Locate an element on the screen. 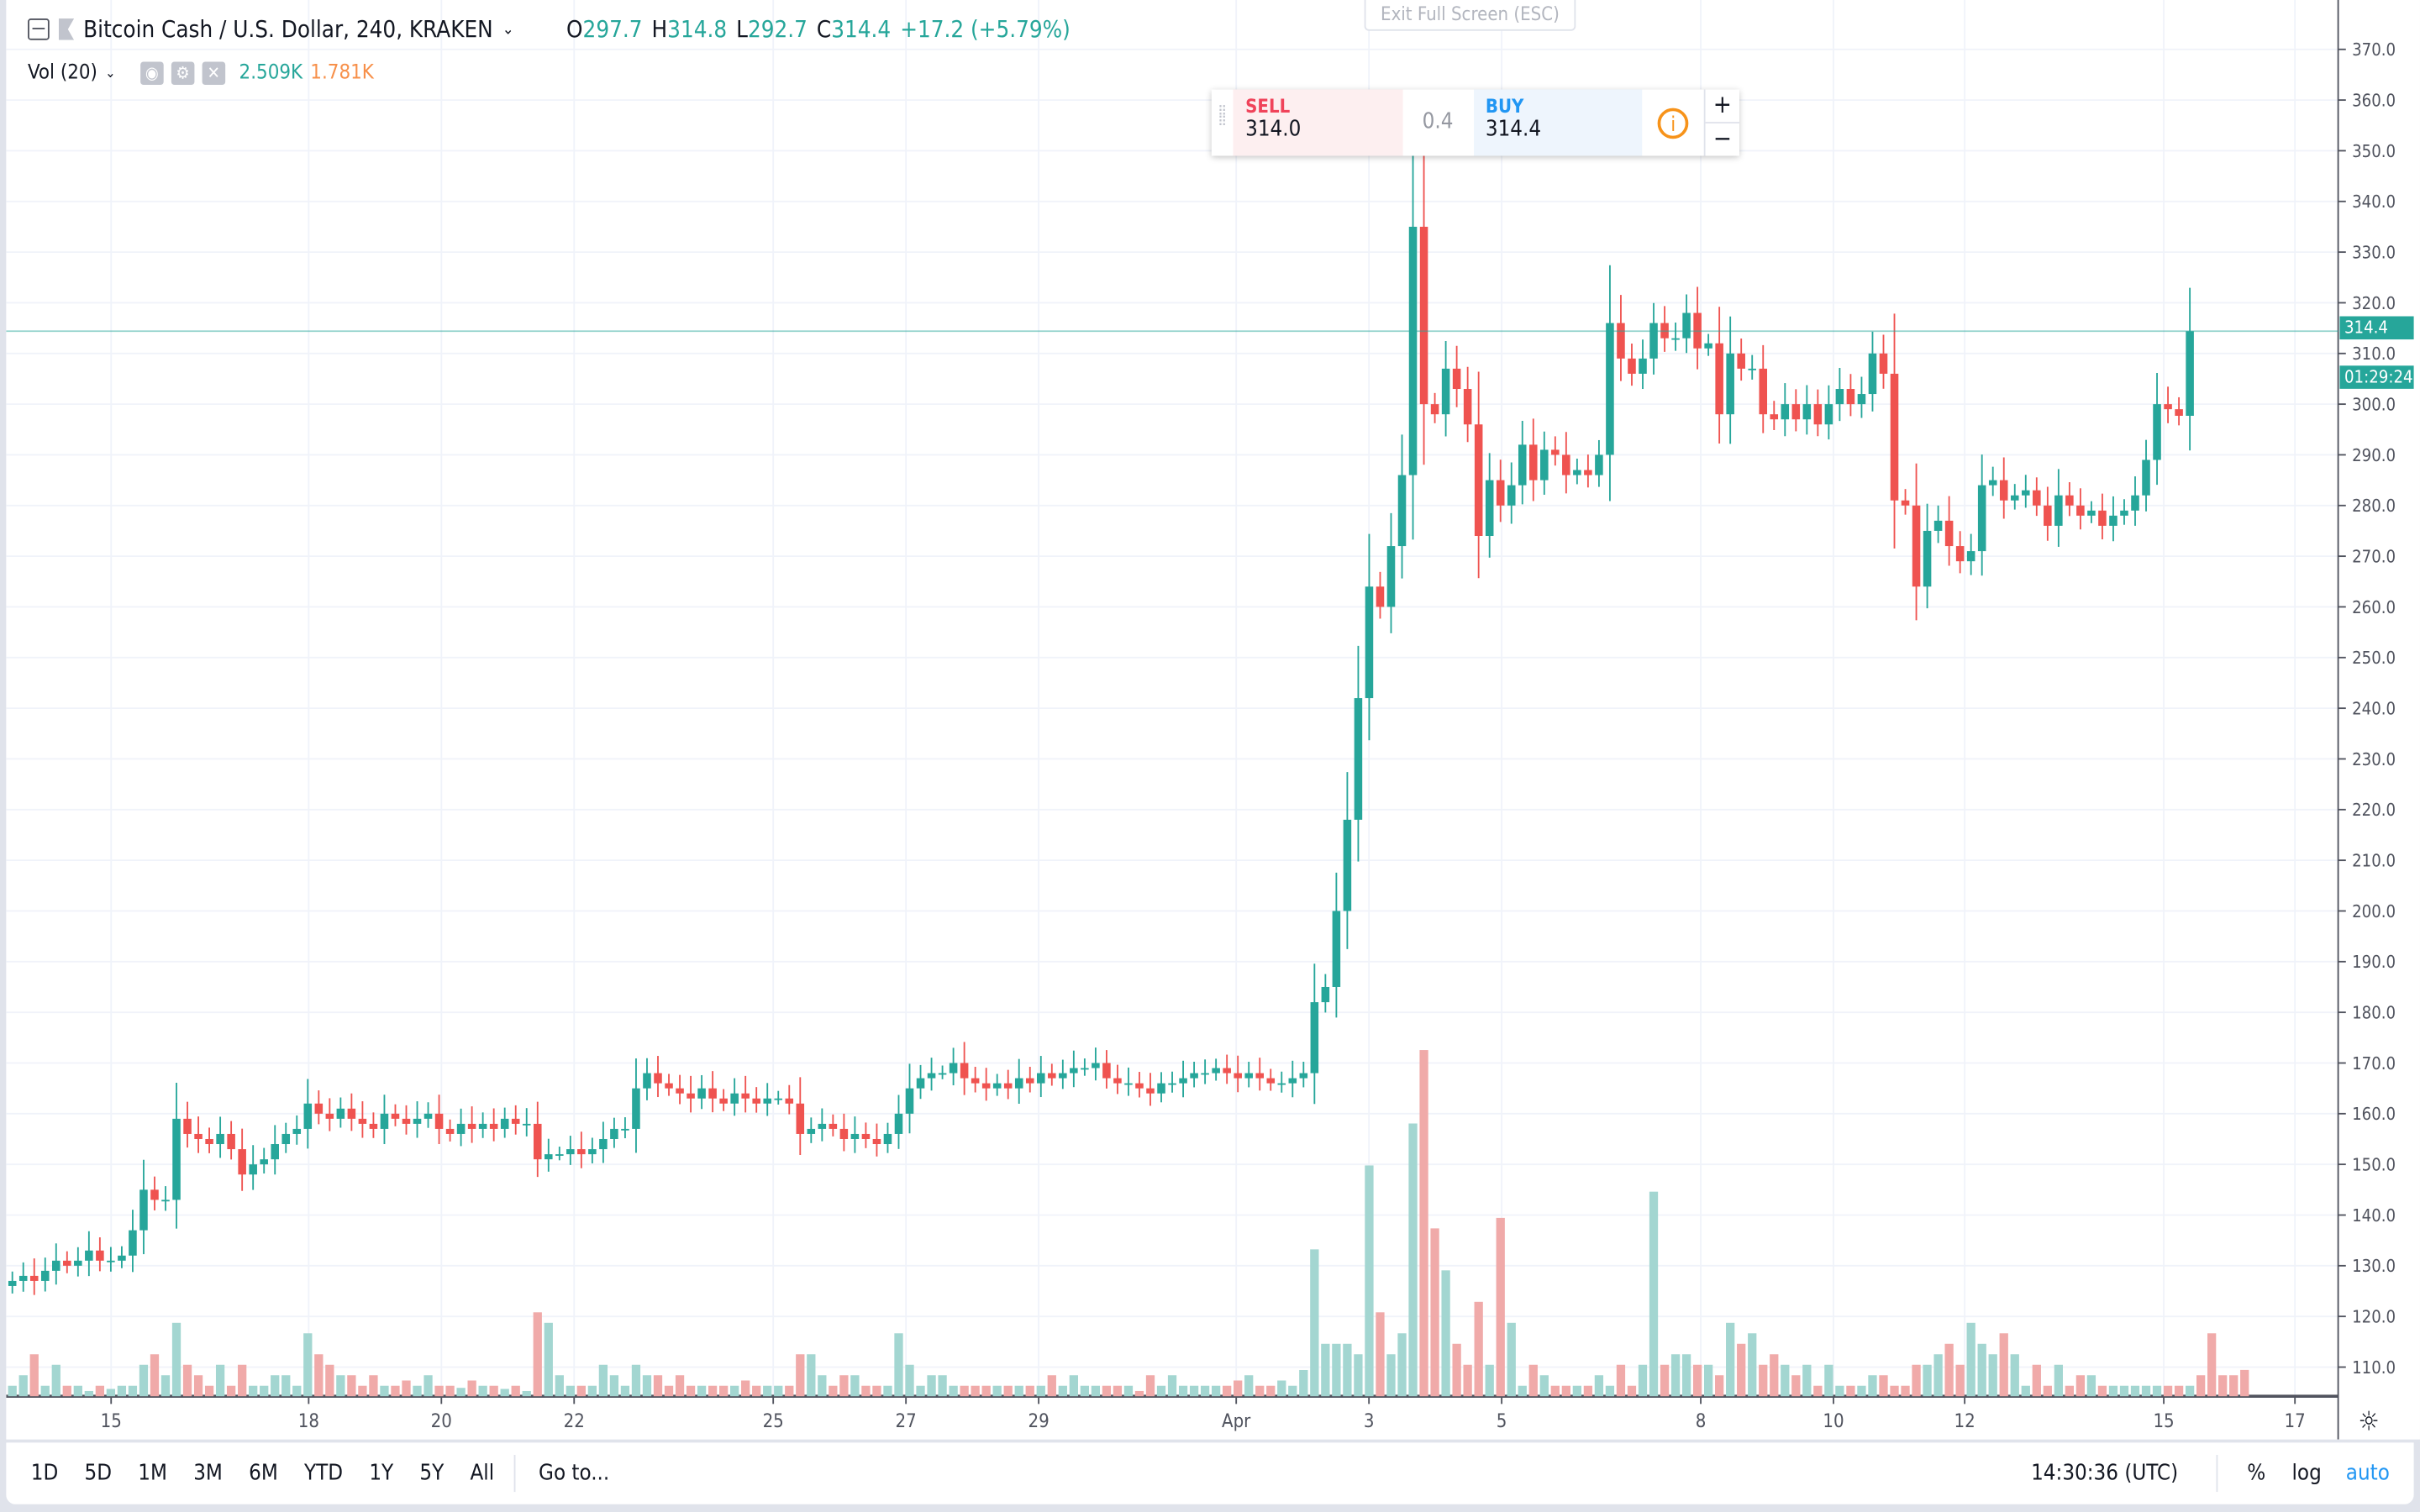 The width and height of the screenshot is (2420, 1512). drag-handle-icon: ⠿ ⠿ is located at coordinates (1223, 118).